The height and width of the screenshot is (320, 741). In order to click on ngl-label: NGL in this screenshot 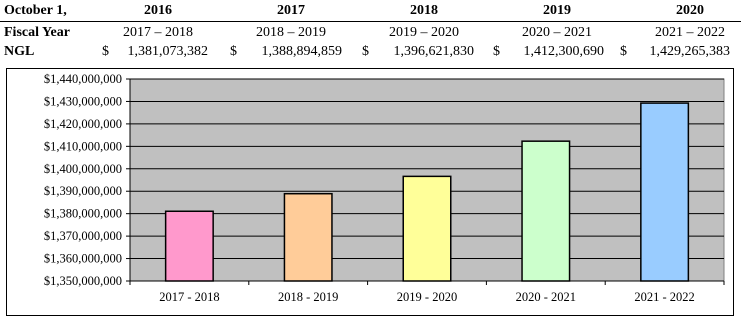, I will do `click(19, 51)`.